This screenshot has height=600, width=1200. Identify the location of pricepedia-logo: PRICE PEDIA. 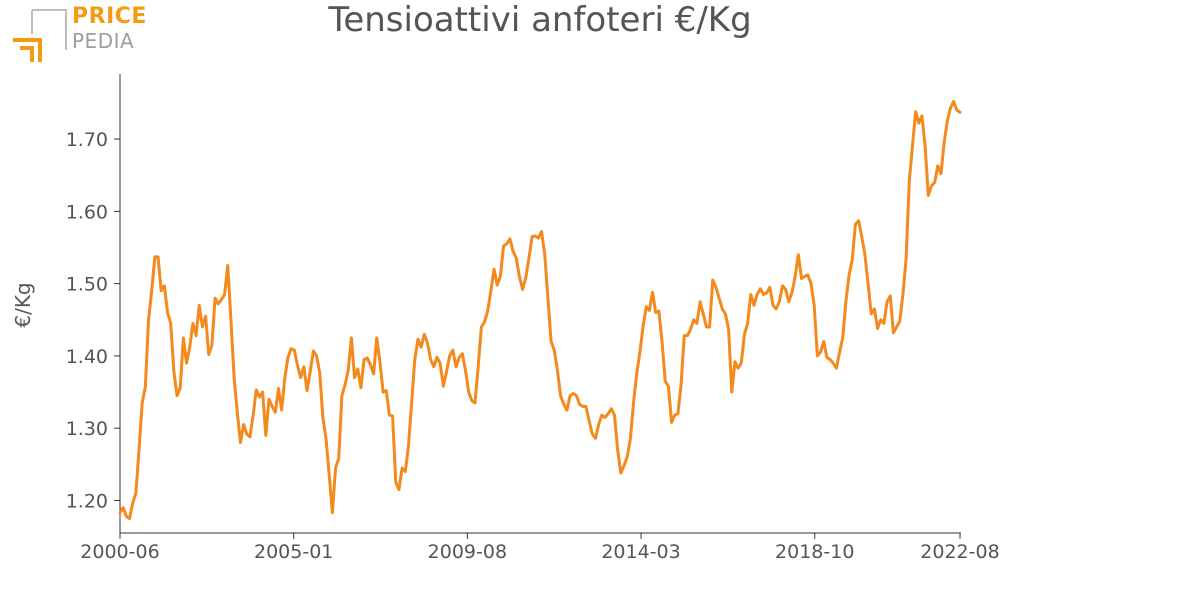
(80, 35).